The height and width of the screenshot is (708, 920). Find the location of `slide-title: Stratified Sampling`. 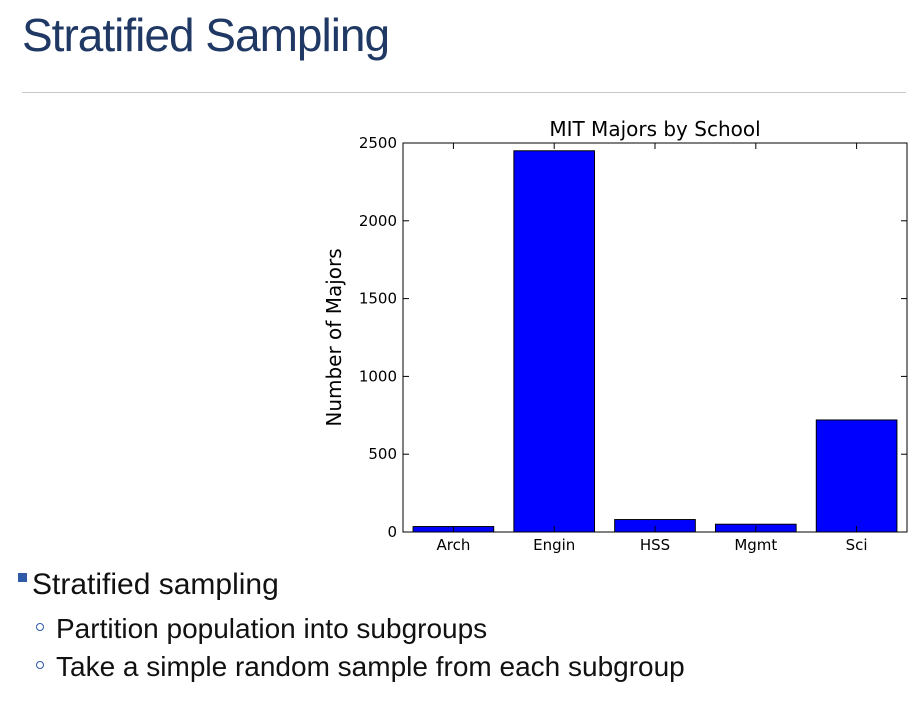

slide-title: Stratified Sampling is located at coordinates (206, 35).